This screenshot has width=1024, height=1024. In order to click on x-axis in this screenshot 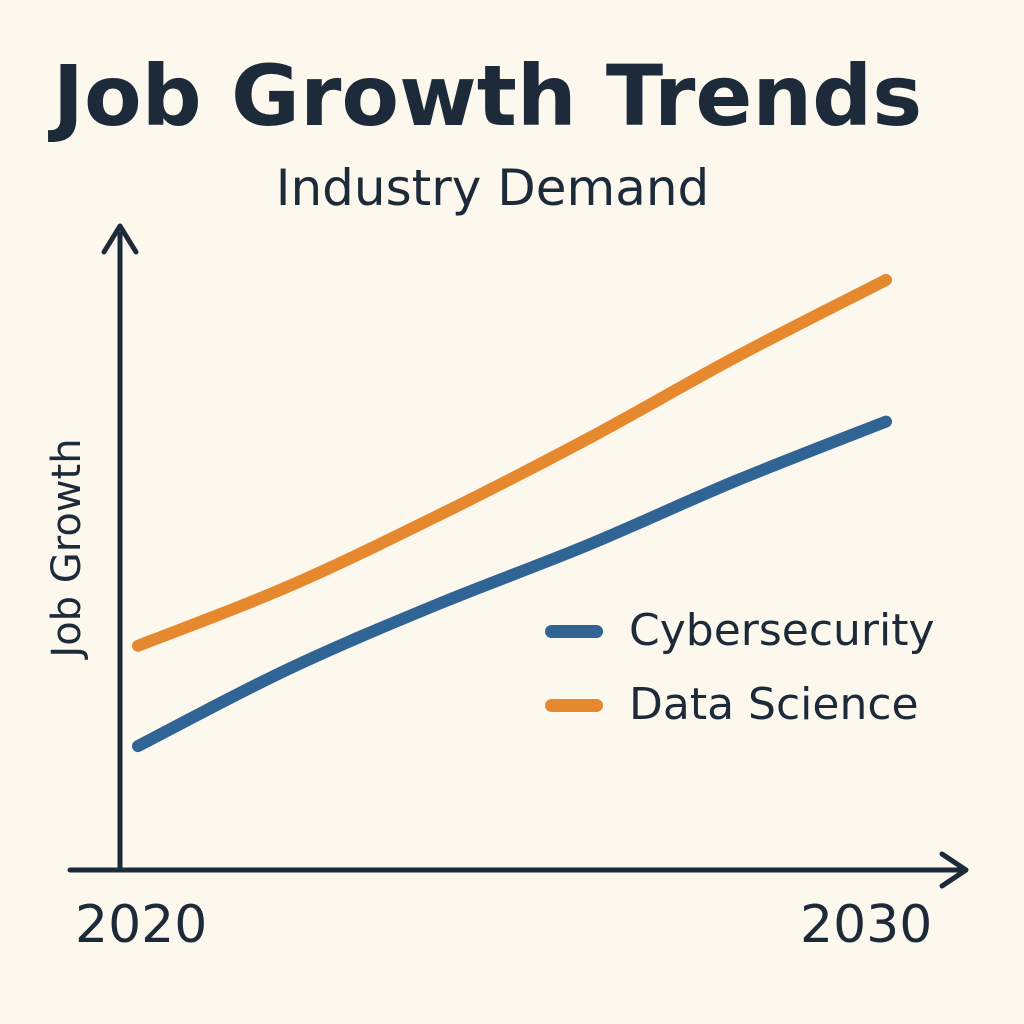, I will do `click(518, 870)`.